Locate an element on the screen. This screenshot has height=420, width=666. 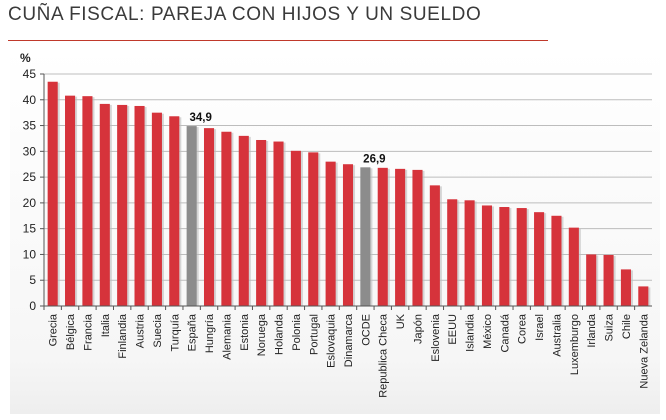
bar-dinamarca is located at coordinates (348, 235).